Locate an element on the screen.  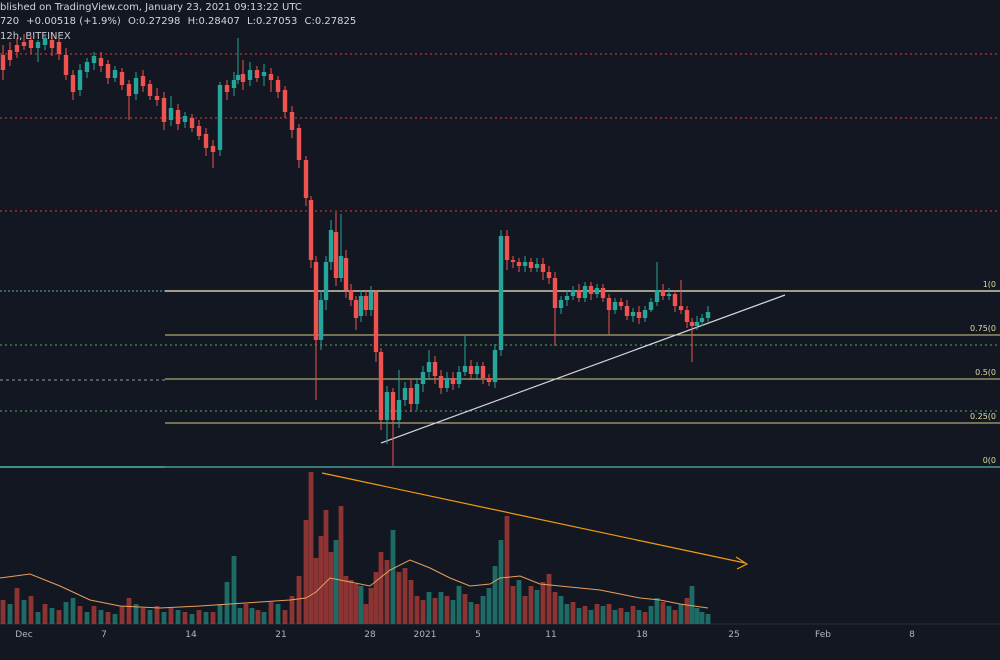
x-axis-tick-label: 5 is located at coordinates (478, 635).